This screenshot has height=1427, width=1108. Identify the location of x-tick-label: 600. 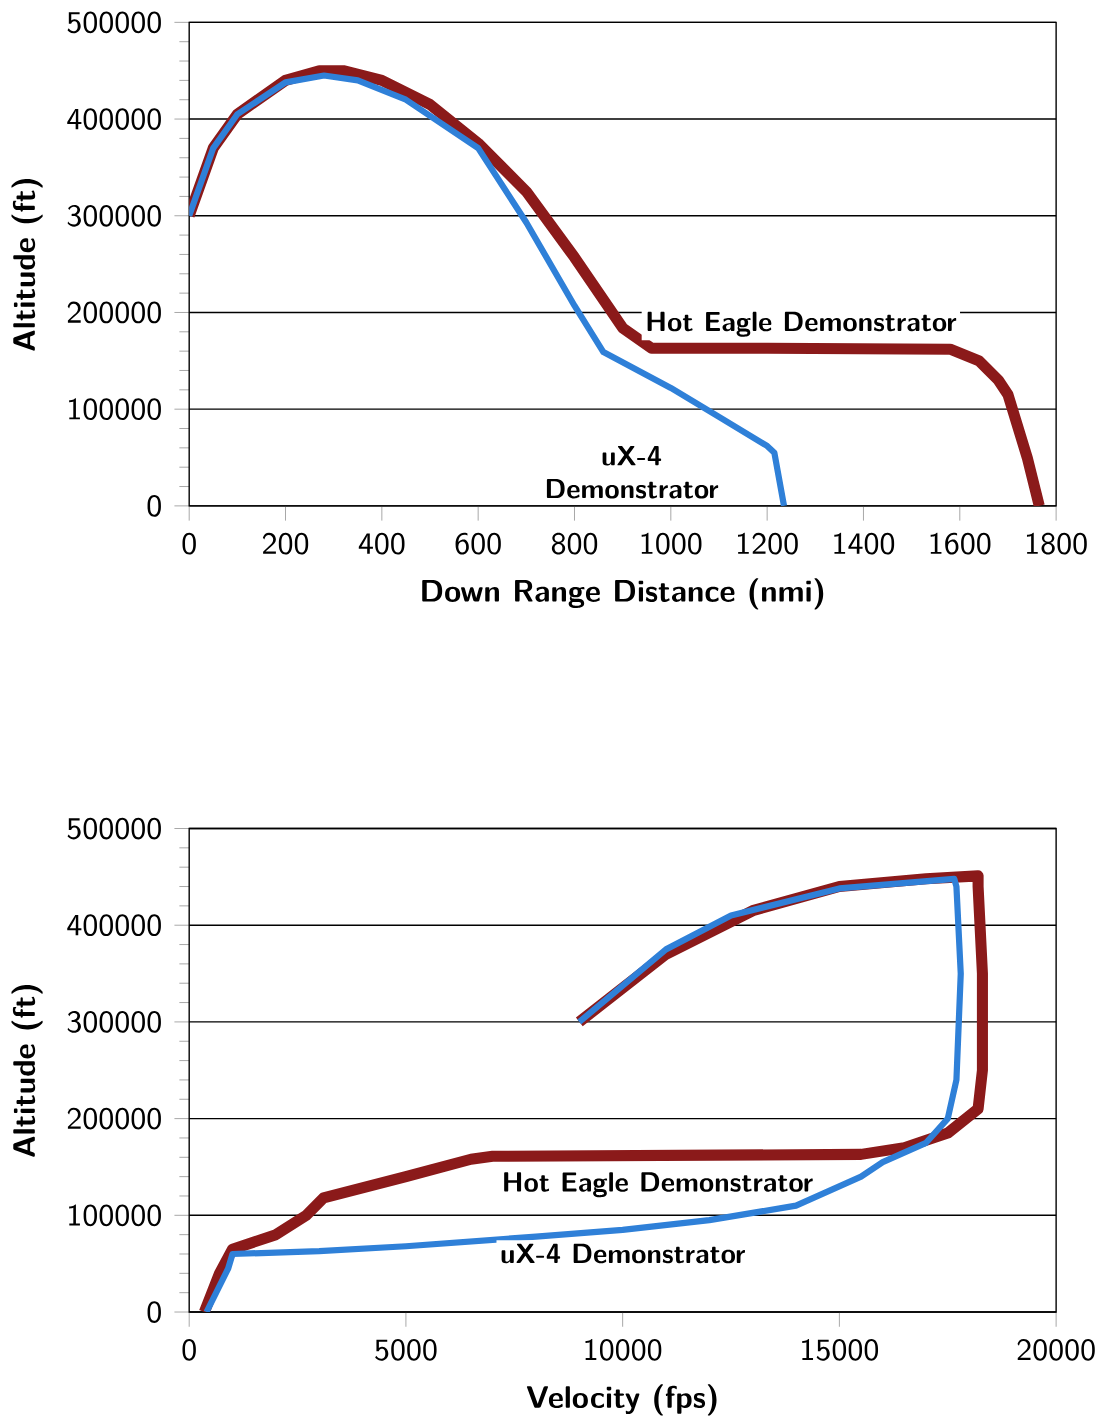
(478, 543).